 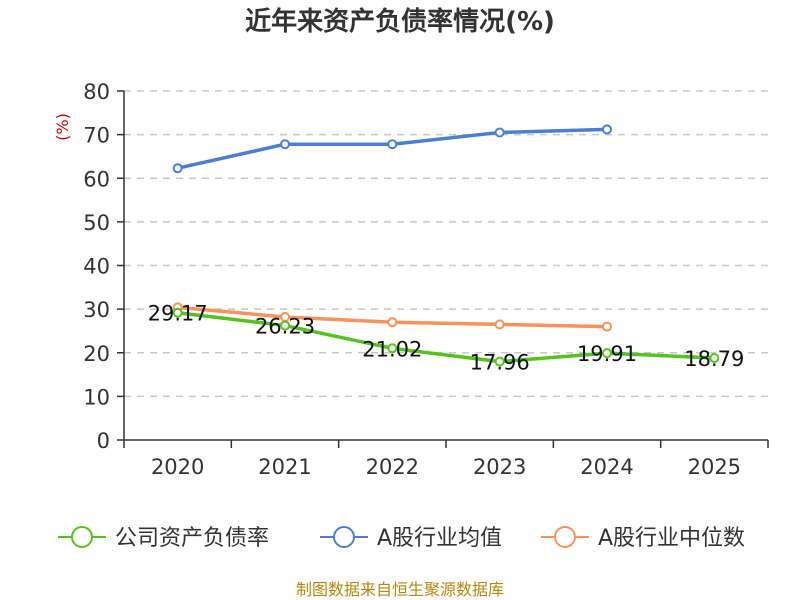 I want to click on legend-label-0: 公司资产负债率, so click(x=192, y=538).